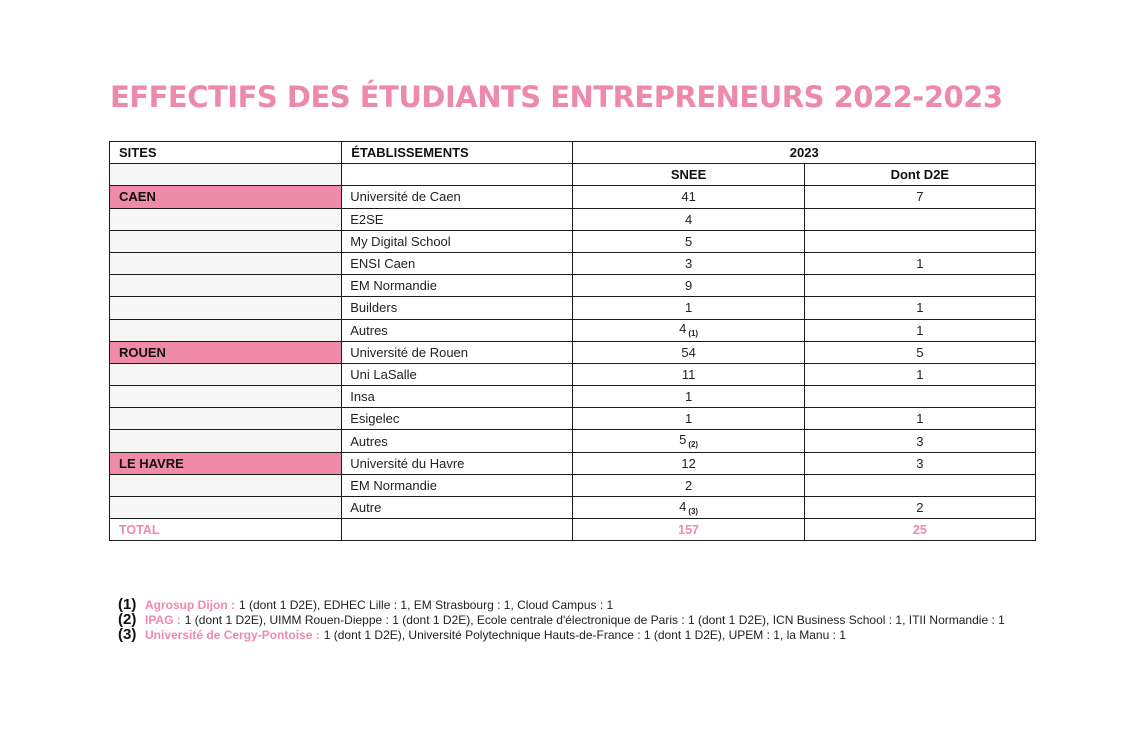 This screenshot has height=732, width=1136. I want to click on snee-cell: 41, so click(688, 197).